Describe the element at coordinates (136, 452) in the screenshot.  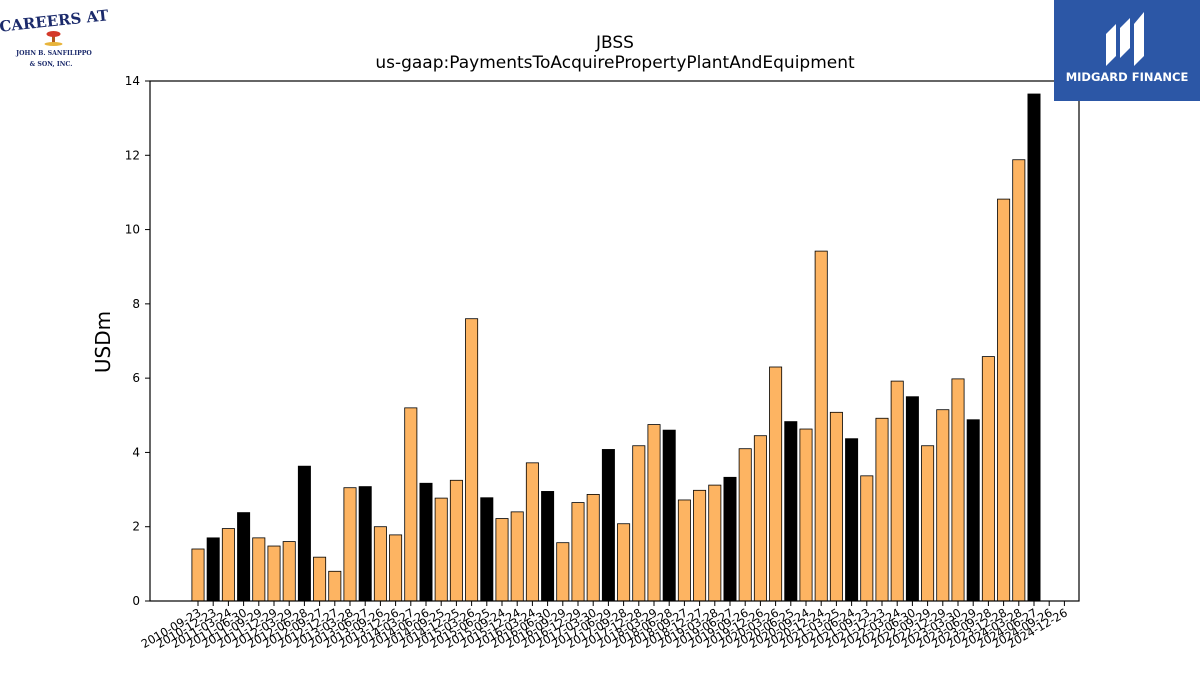
I see `y-tick-label: 4` at that location.